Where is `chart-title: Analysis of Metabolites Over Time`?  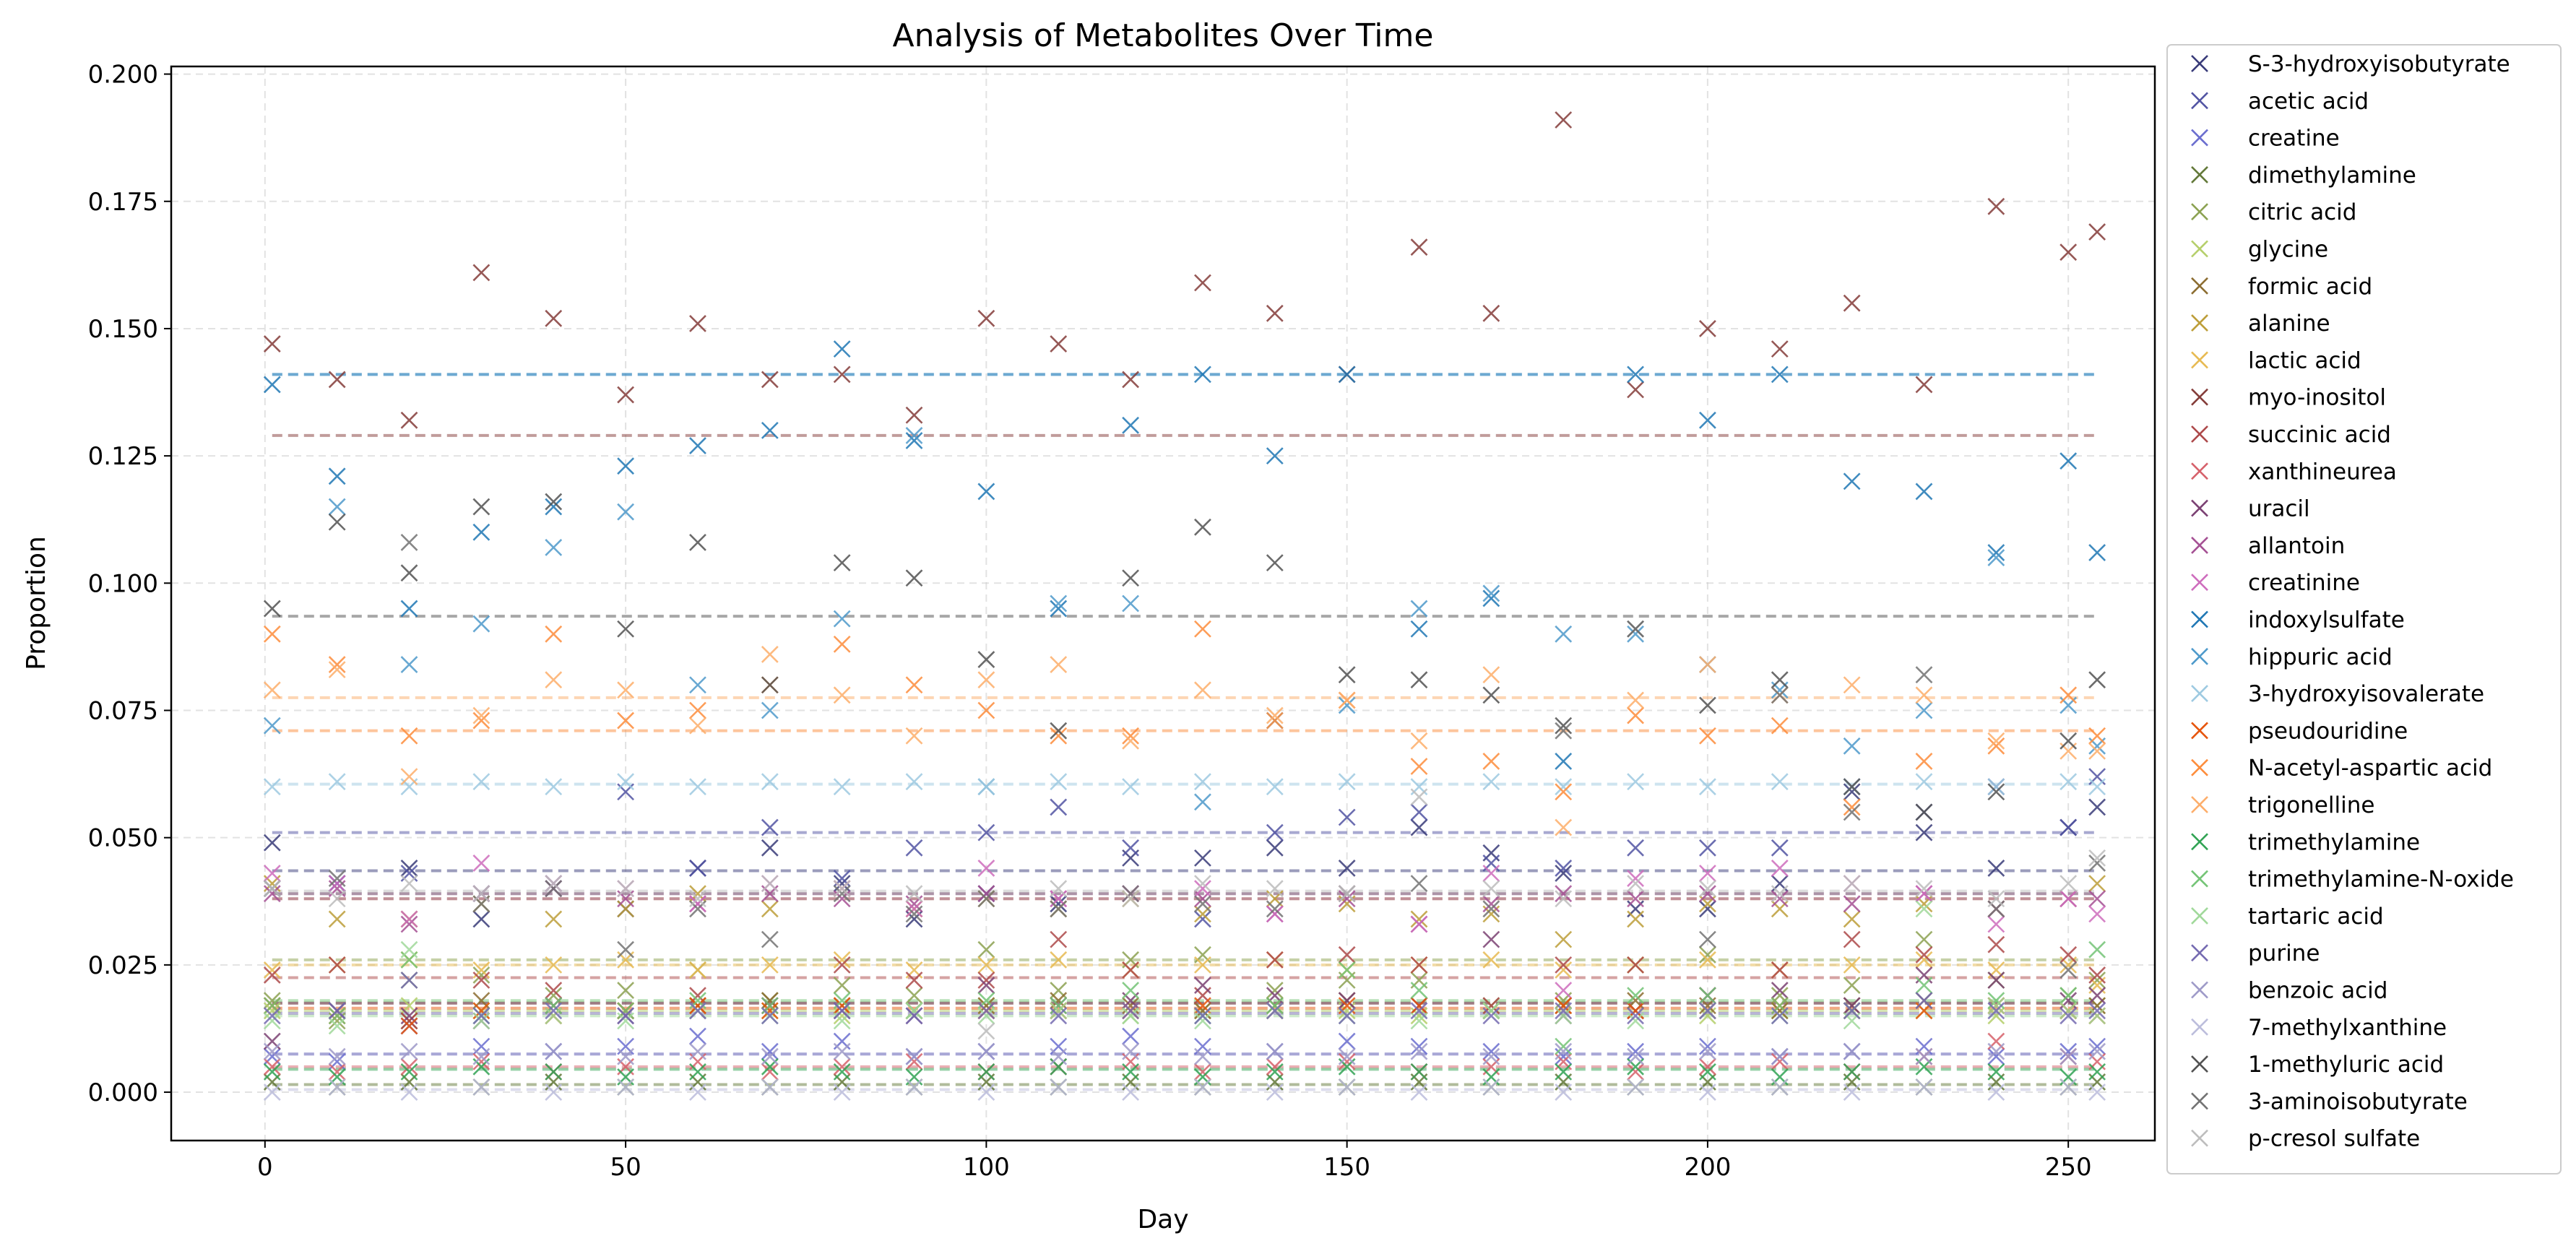
chart-title: Analysis of Metabolites Over Time is located at coordinates (1163, 35).